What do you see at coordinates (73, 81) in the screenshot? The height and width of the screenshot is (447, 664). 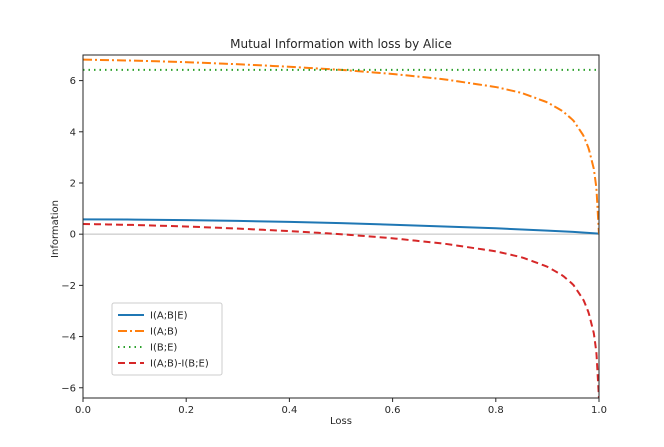 I see `y-tick-label: 6` at bounding box center [73, 81].